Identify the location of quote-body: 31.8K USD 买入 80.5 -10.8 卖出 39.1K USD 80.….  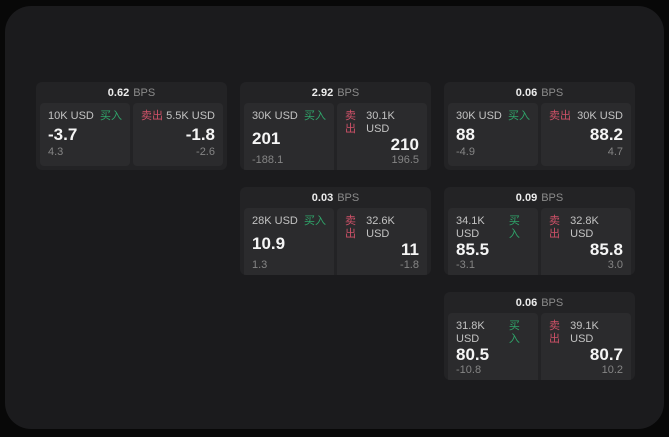
(539, 346).